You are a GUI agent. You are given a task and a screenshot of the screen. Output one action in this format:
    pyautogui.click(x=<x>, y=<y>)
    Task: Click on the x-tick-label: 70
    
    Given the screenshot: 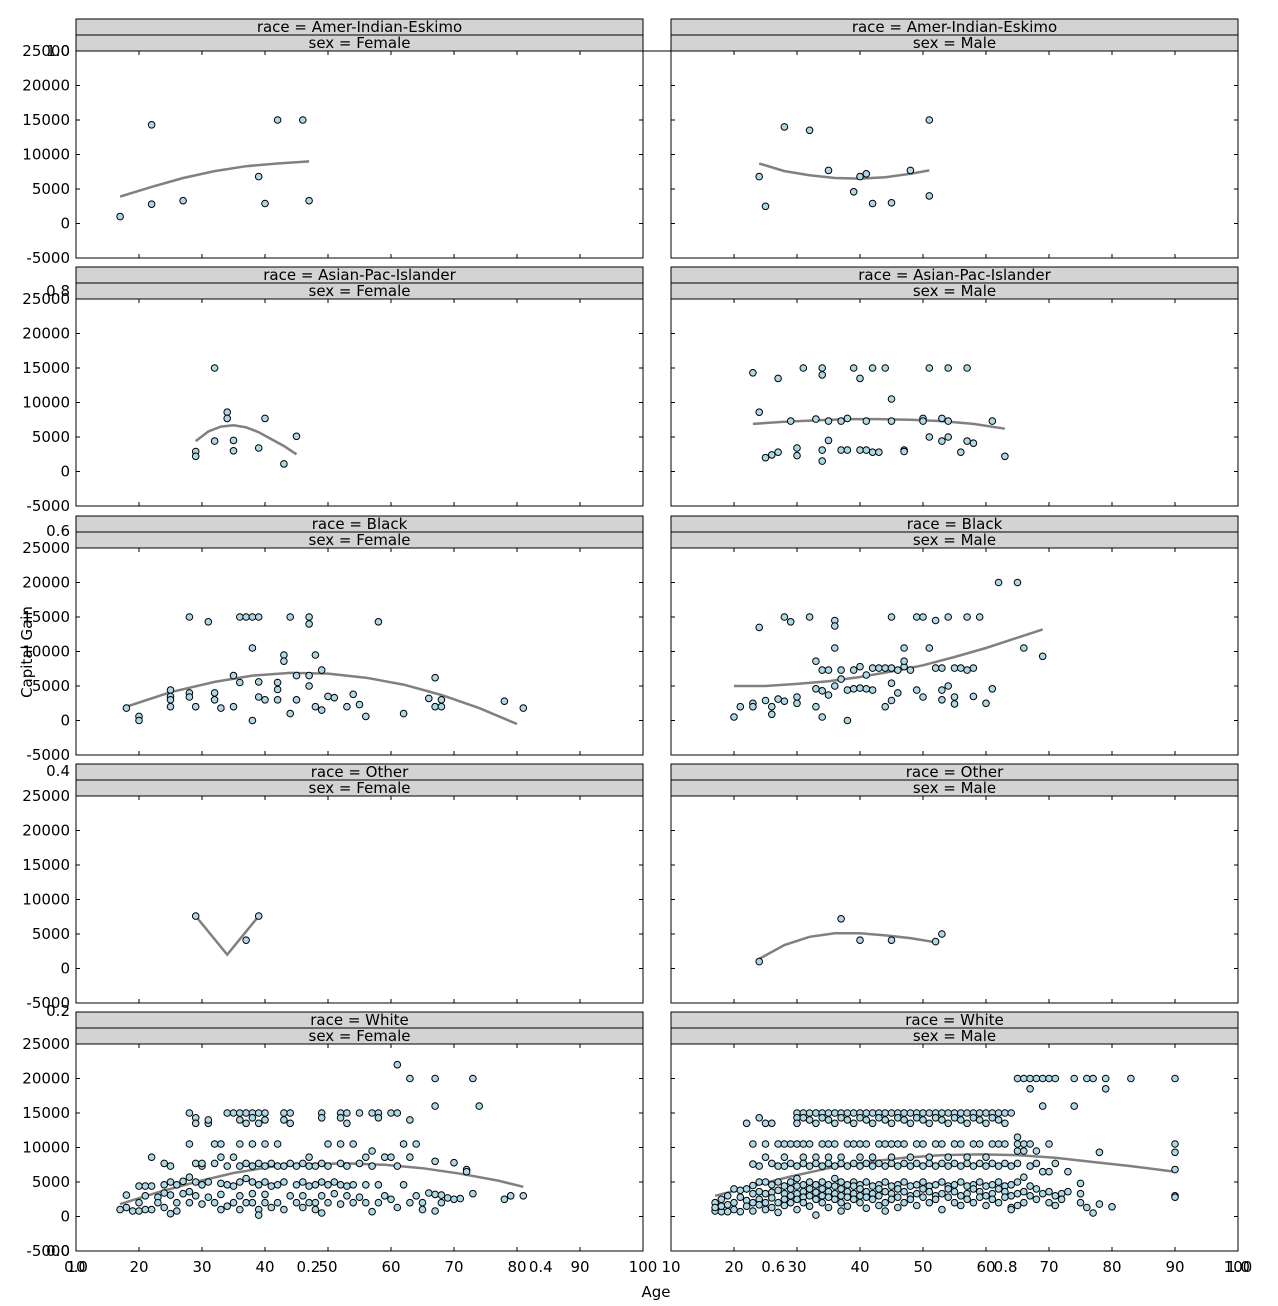 What is the action you would take?
    pyautogui.click(x=1048, y=1267)
    